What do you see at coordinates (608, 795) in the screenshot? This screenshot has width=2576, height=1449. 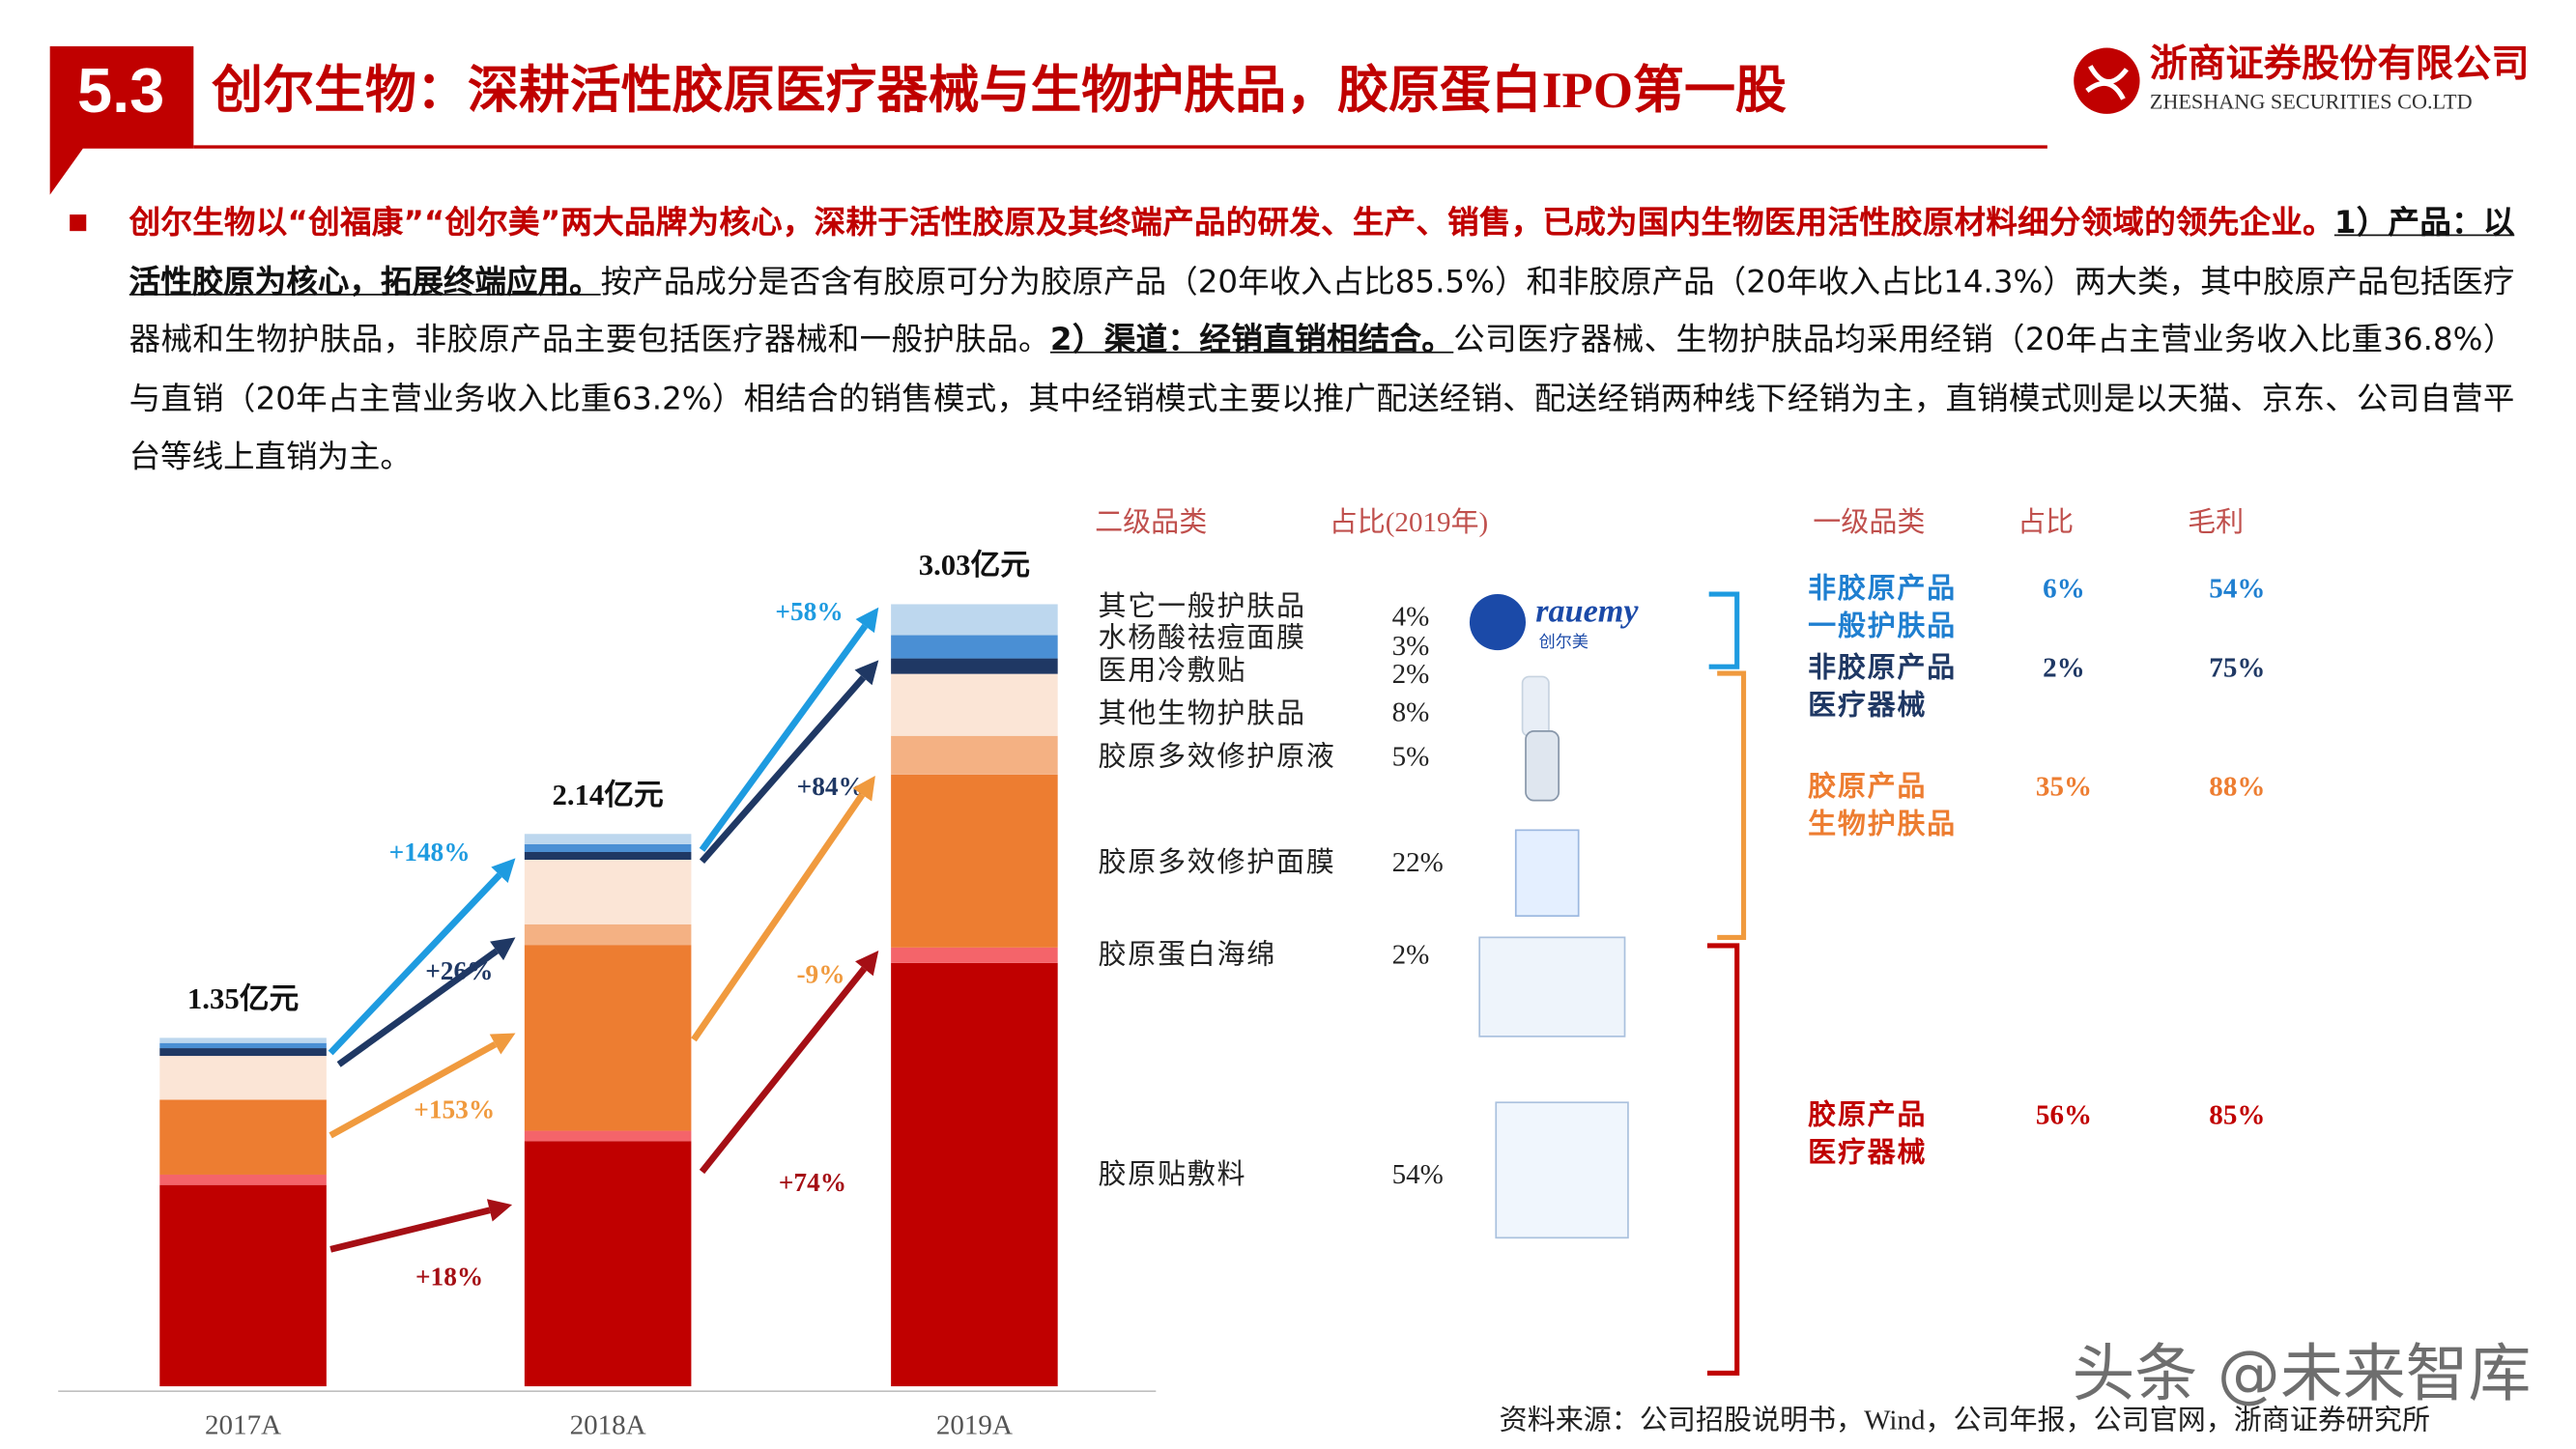 I see `total-label: 2.14亿元` at bounding box center [608, 795].